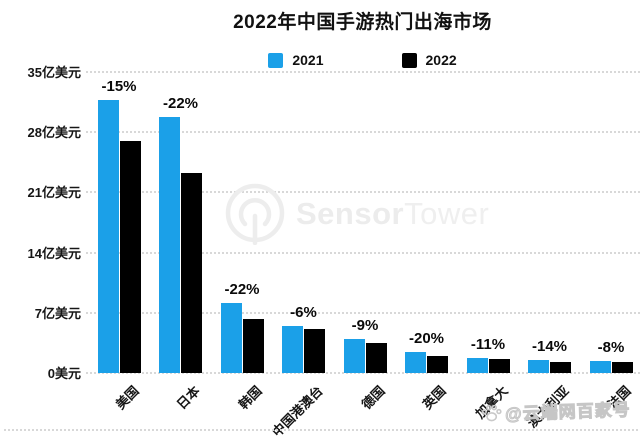  What do you see at coordinates (548, 406) in the screenshot?
I see `x-axis-label: 澳大利亚` at bounding box center [548, 406].